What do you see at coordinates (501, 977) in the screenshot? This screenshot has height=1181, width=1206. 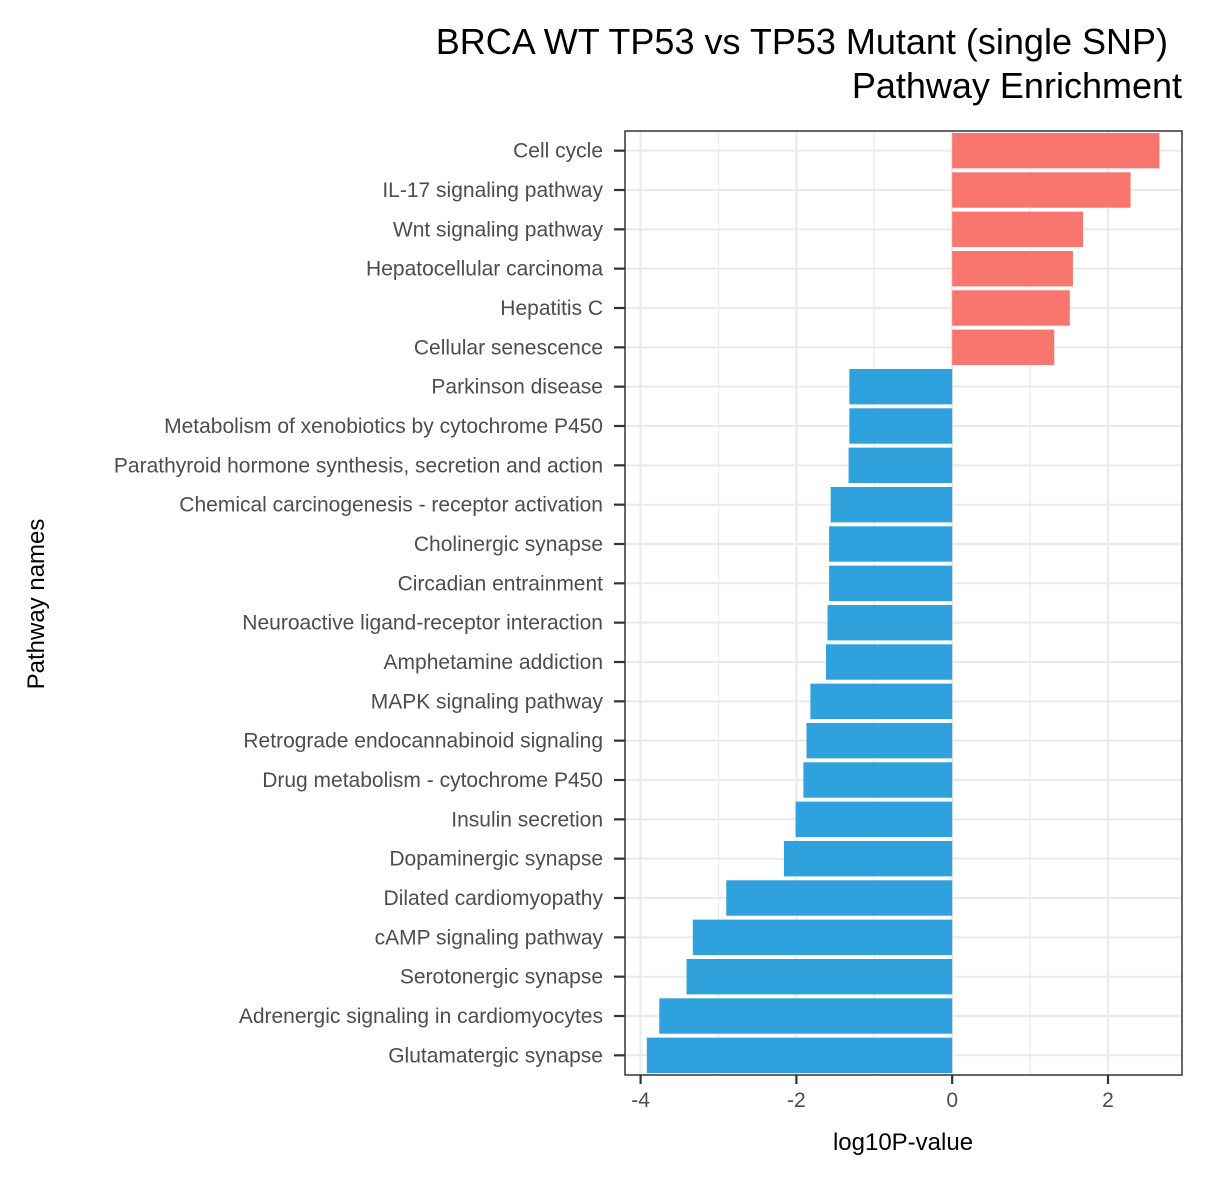 I see `y-tick-label: Serotonergic synapse` at bounding box center [501, 977].